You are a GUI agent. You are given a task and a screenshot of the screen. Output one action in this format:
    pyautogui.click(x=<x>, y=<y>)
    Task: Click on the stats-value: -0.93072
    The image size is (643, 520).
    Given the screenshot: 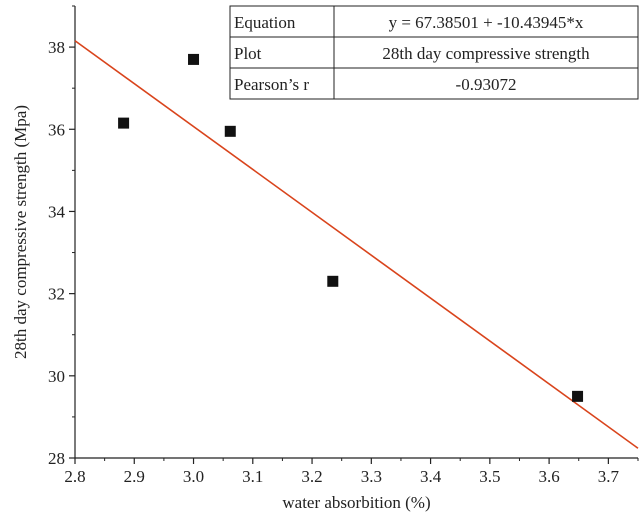 What is the action you would take?
    pyautogui.click(x=486, y=84)
    